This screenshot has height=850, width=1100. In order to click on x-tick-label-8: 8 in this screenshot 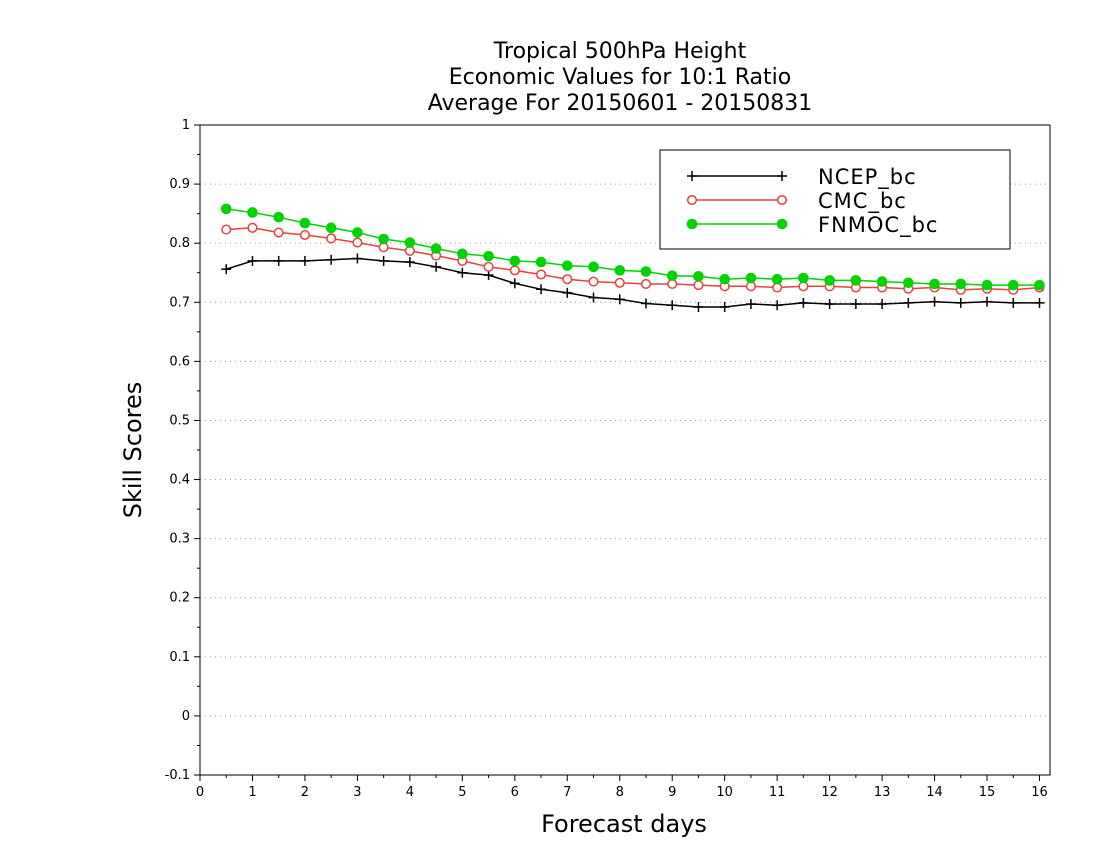, I will do `click(620, 792)`.